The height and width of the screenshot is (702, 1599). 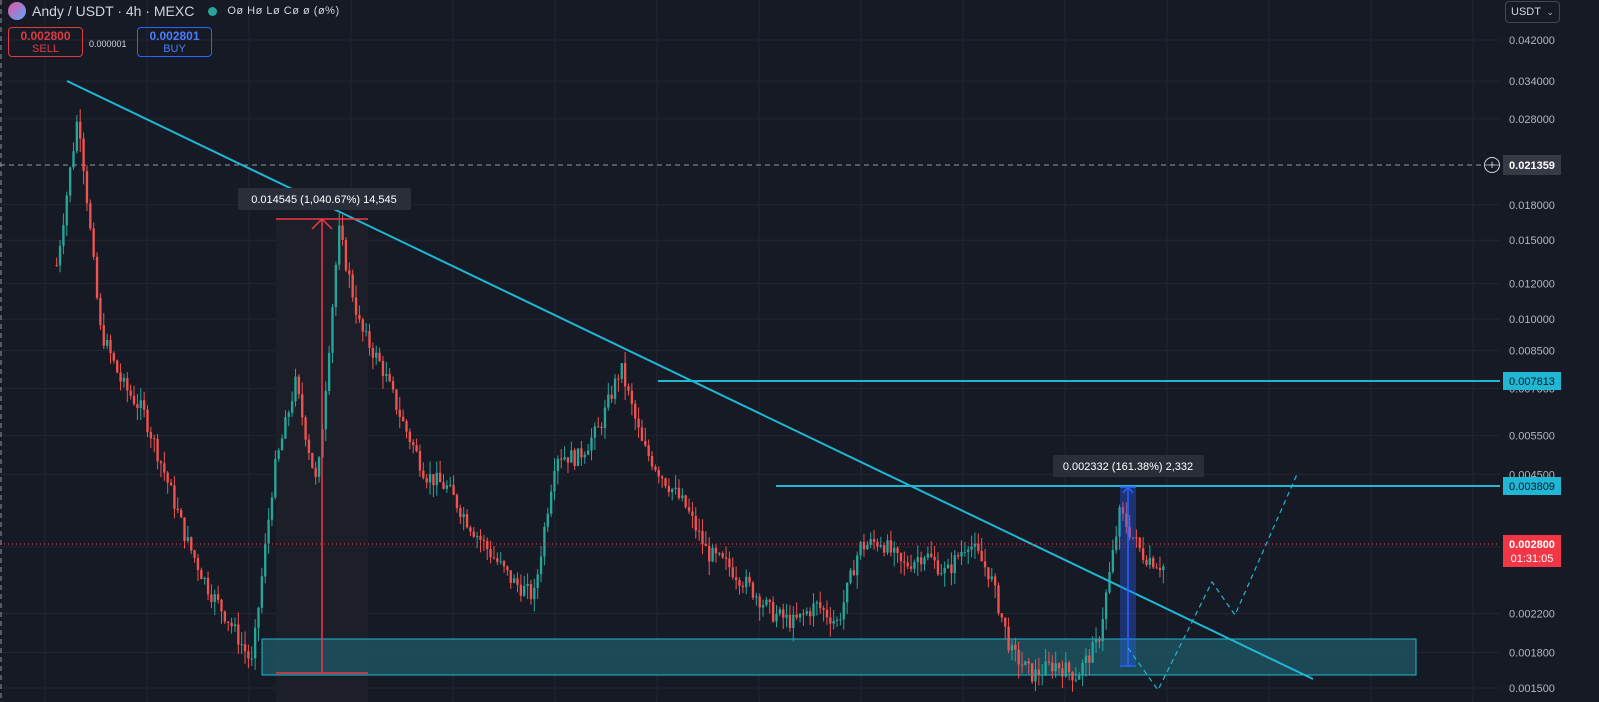 What do you see at coordinates (1128, 467) in the screenshot?
I see `measure-label-blue-text: 0.002332 (161.38%) 2,332` at bounding box center [1128, 467].